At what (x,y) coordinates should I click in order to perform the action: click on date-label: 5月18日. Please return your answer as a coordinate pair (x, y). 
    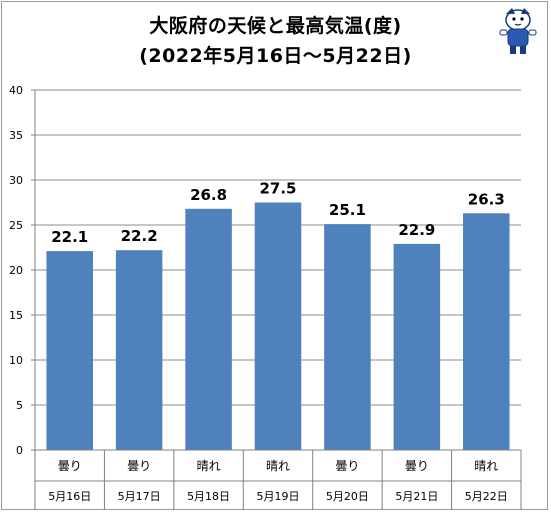
    Looking at the image, I should click on (208, 496).